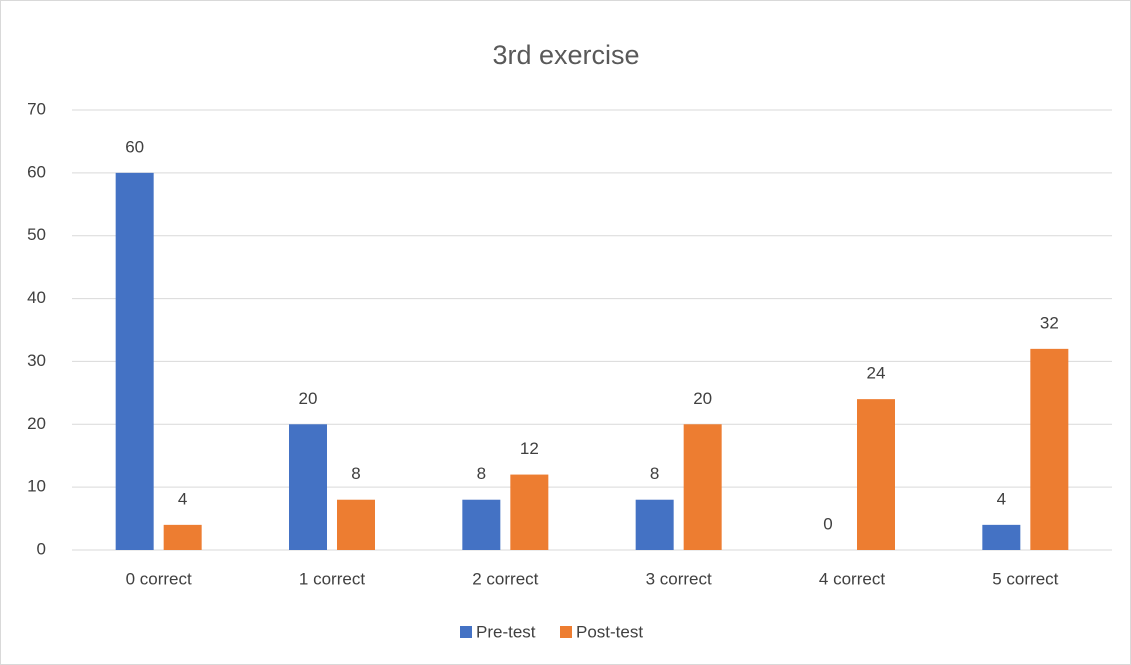  I want to click on x-tick-label: 5 correct, so click(1025, 578).